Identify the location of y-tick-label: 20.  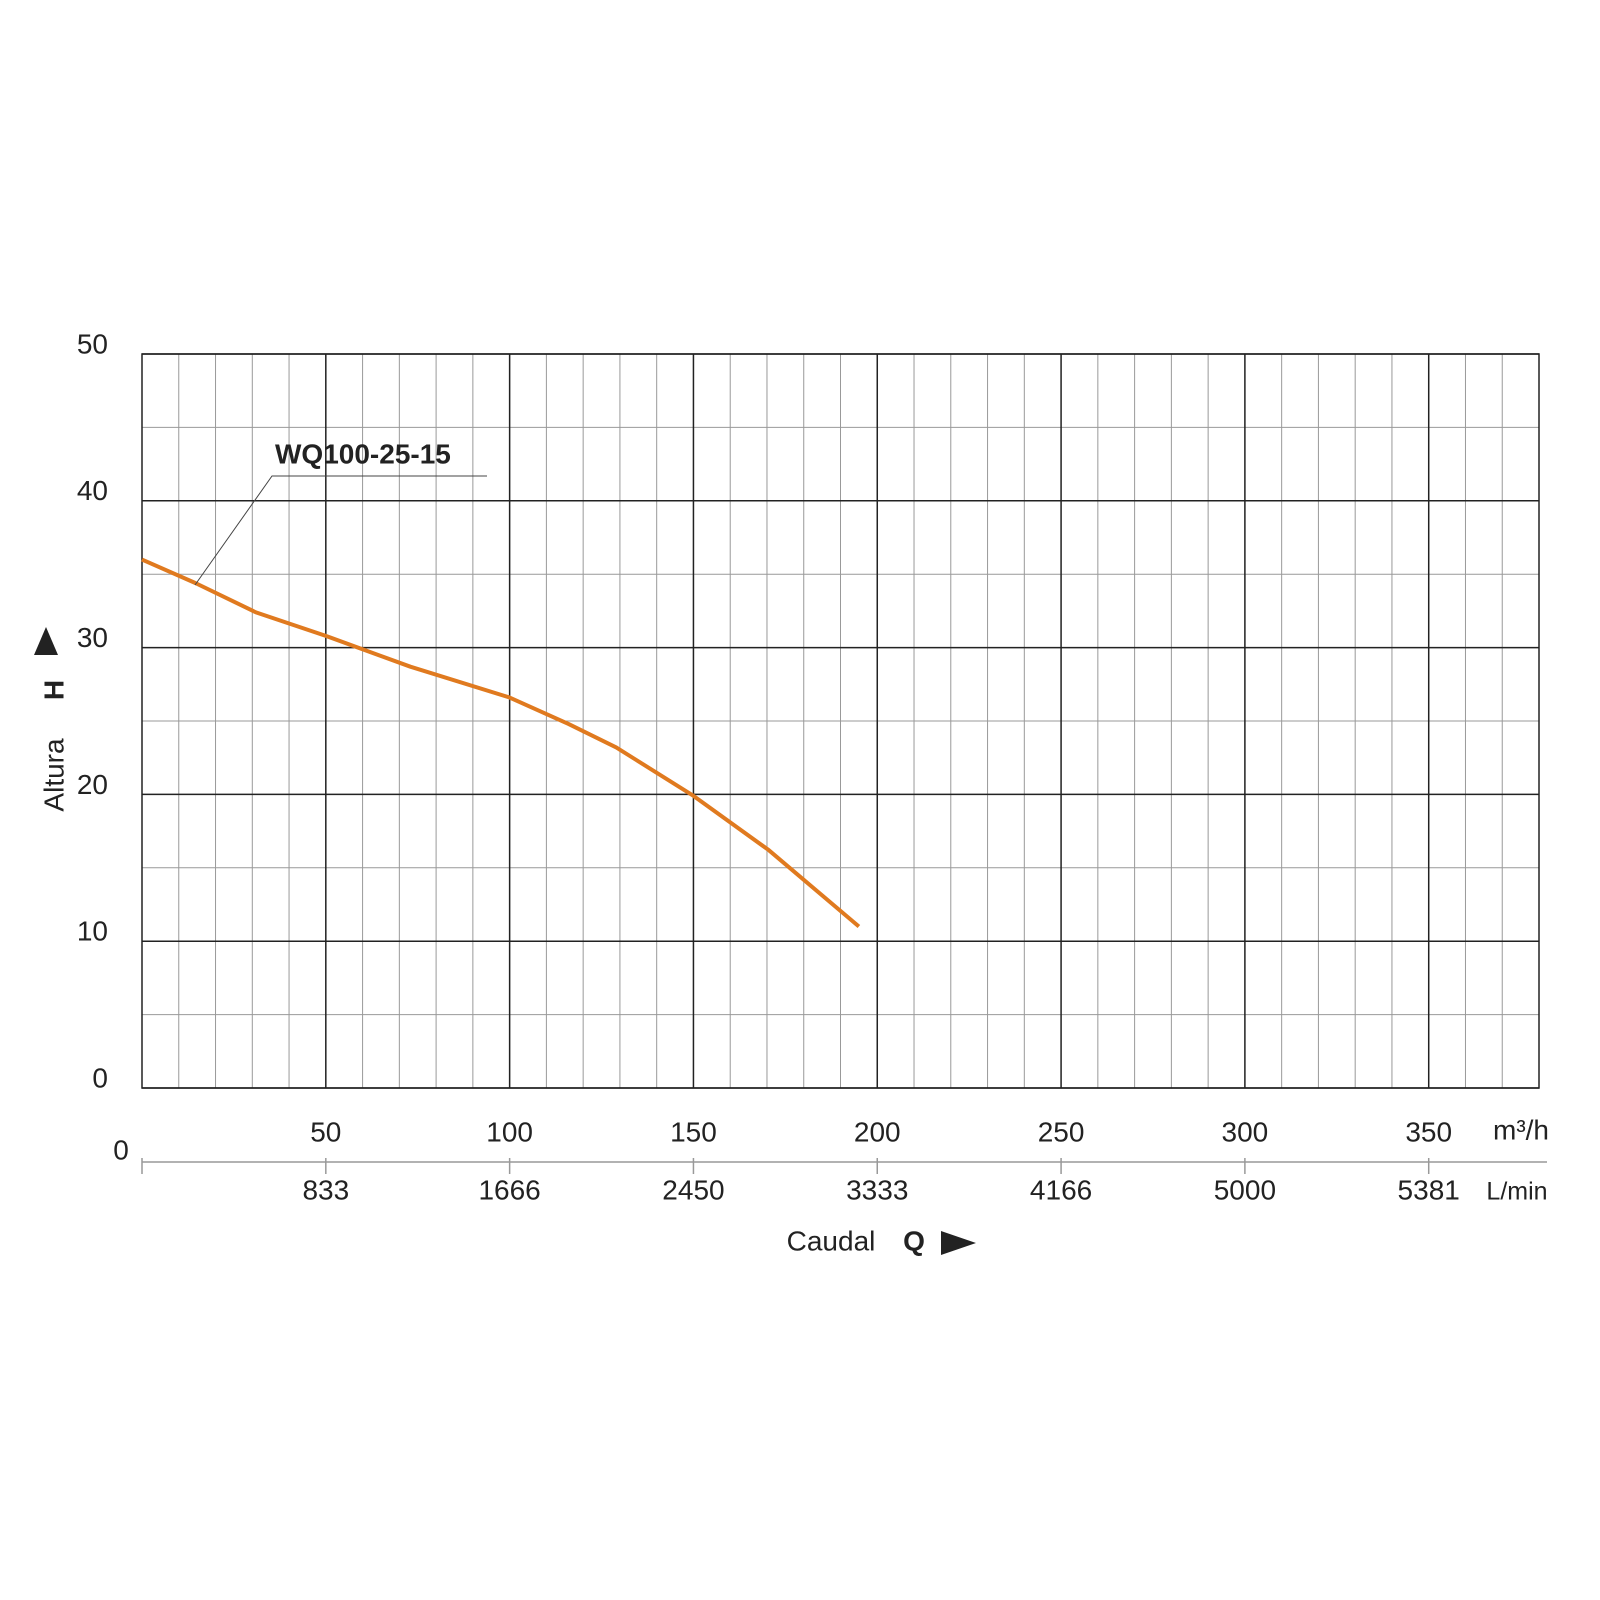
(92, 784).